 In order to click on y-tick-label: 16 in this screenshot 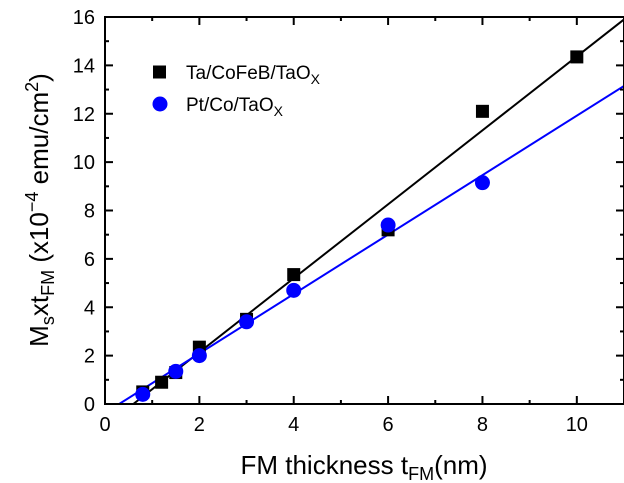, I will do `click(84, 18)`.